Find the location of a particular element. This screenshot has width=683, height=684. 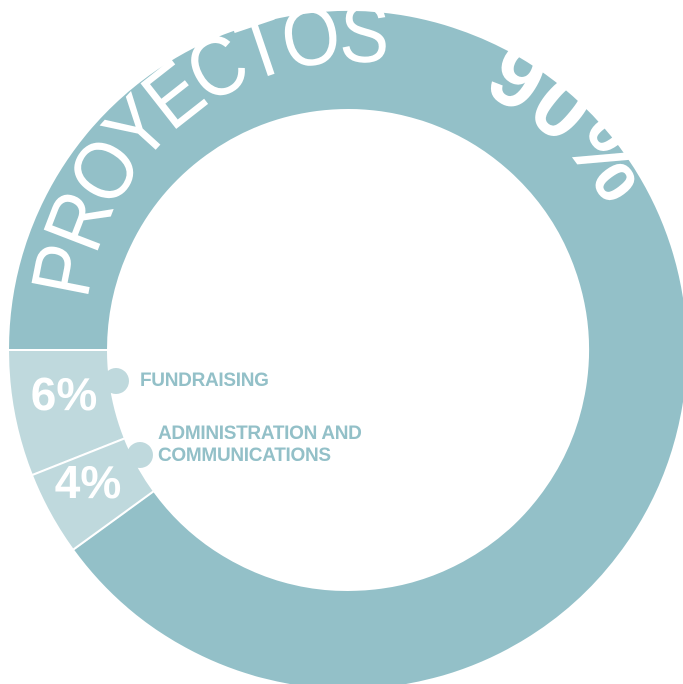

slice-category-label: ADMINISTRATION AND COMMUNICATIONS is located at coordinates (260, 444).